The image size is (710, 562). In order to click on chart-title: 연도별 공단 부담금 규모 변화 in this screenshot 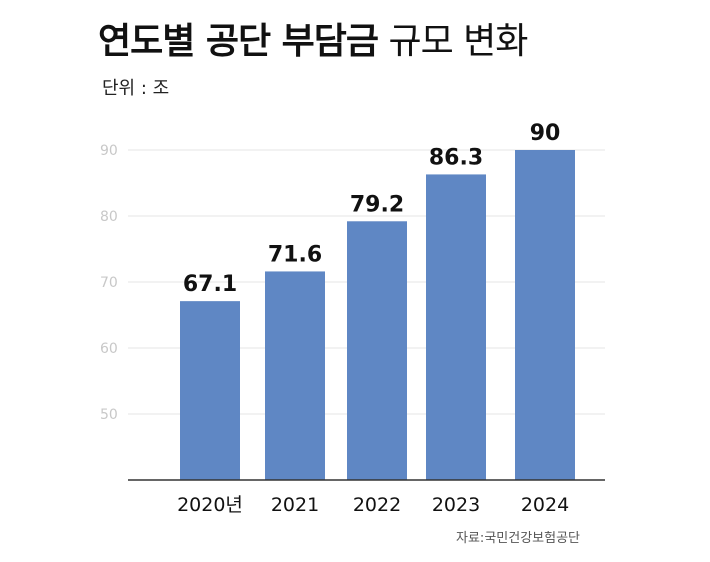, I will do `click(313, 42)`.